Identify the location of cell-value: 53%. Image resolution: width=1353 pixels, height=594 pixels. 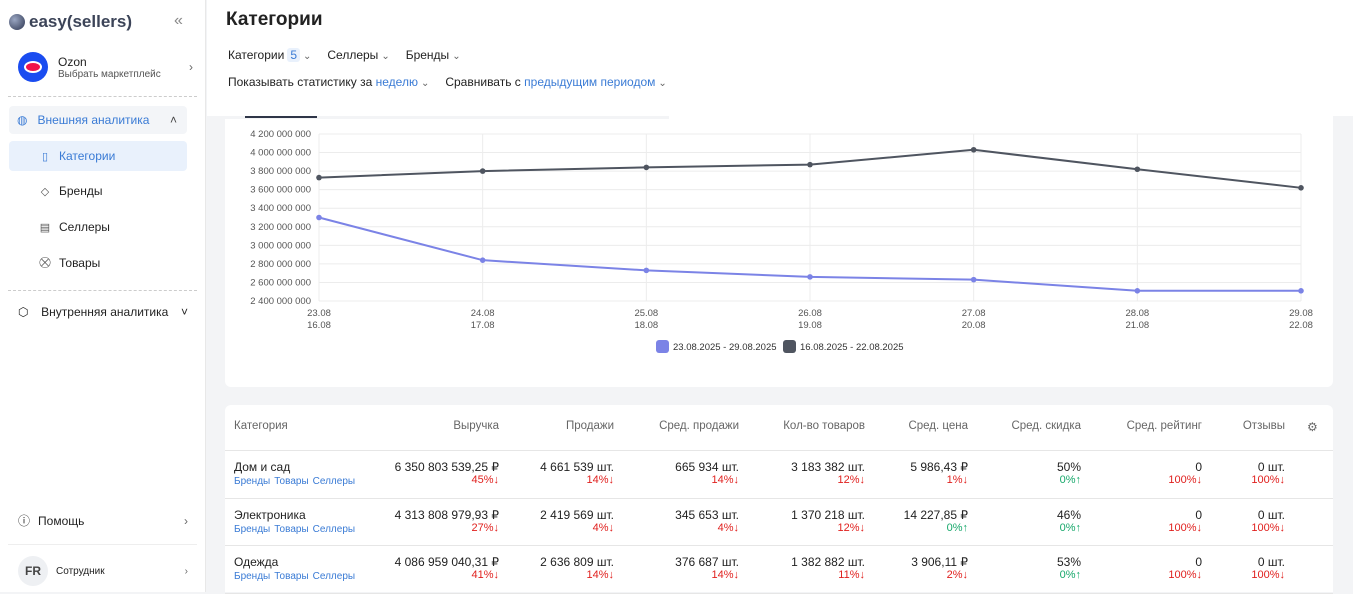
(1068, 562).